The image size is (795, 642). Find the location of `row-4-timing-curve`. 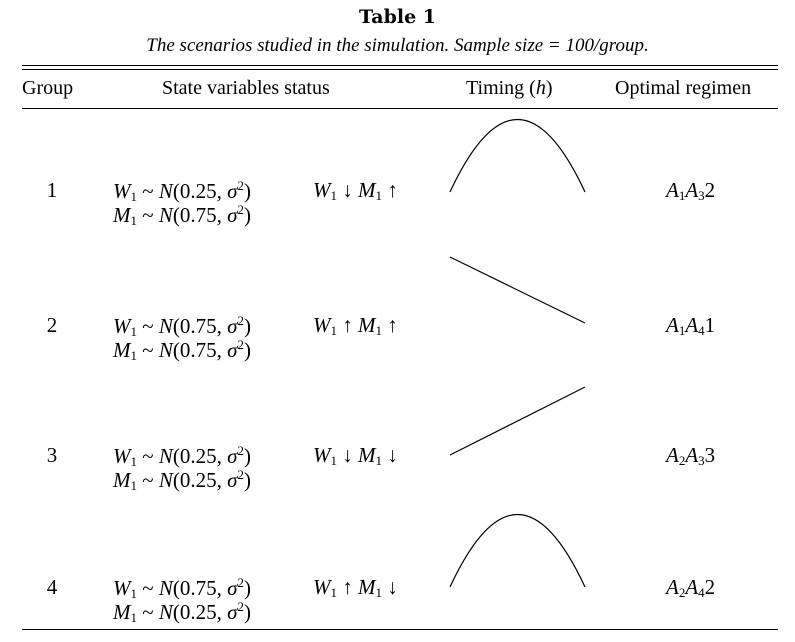

row-4-timing-curve is located at coordinates (517, 551).